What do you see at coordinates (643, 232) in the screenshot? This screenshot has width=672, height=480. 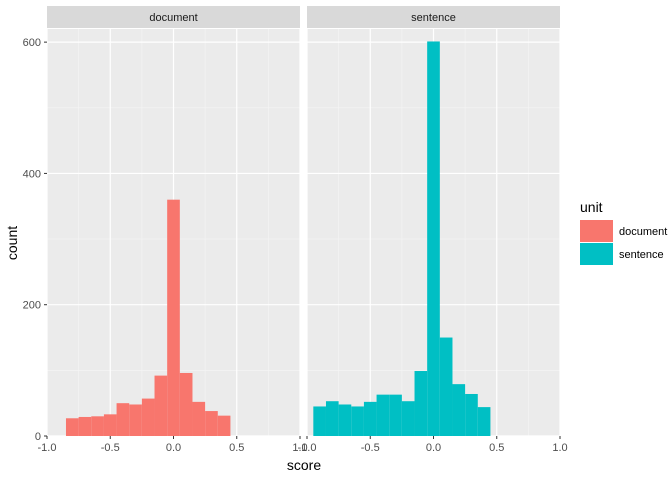 I see `legend-label: document` at bounding box center [643, 232].